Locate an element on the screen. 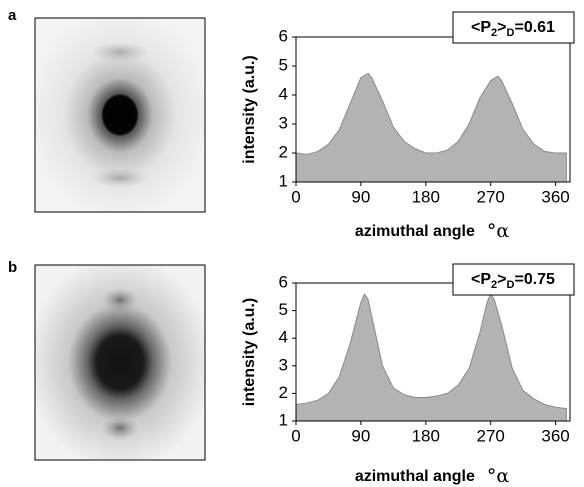 The width and height of the screenshot is (584, 487). panel-label: b is located at coordinates (12, 267).